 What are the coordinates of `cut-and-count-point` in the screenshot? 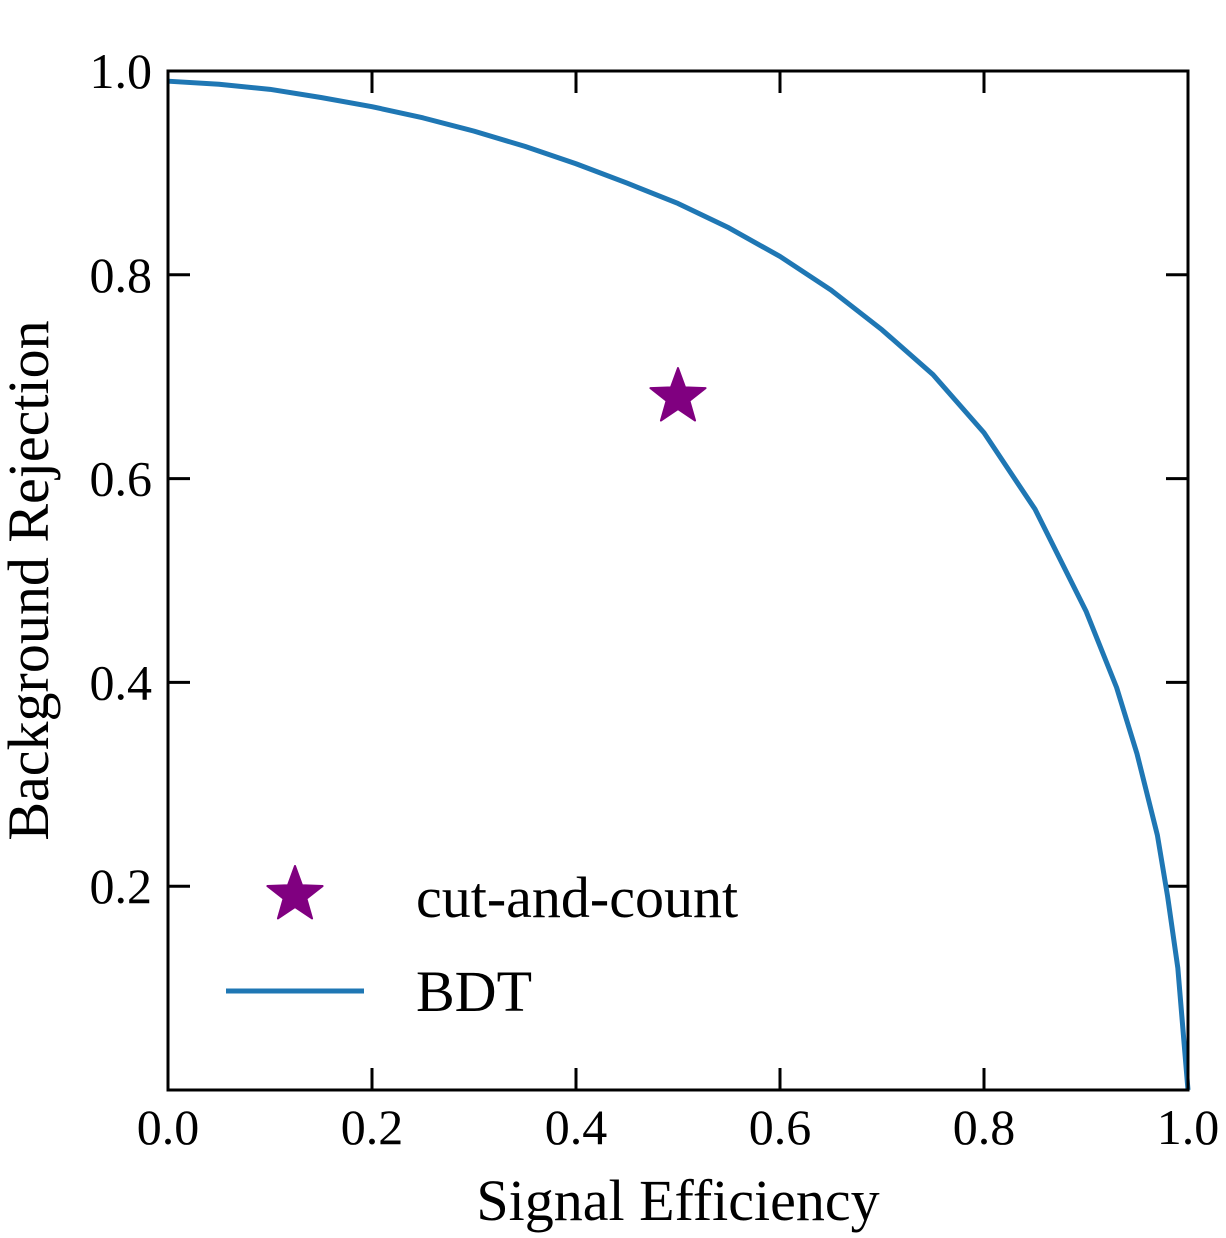 It's located at (678, 394).